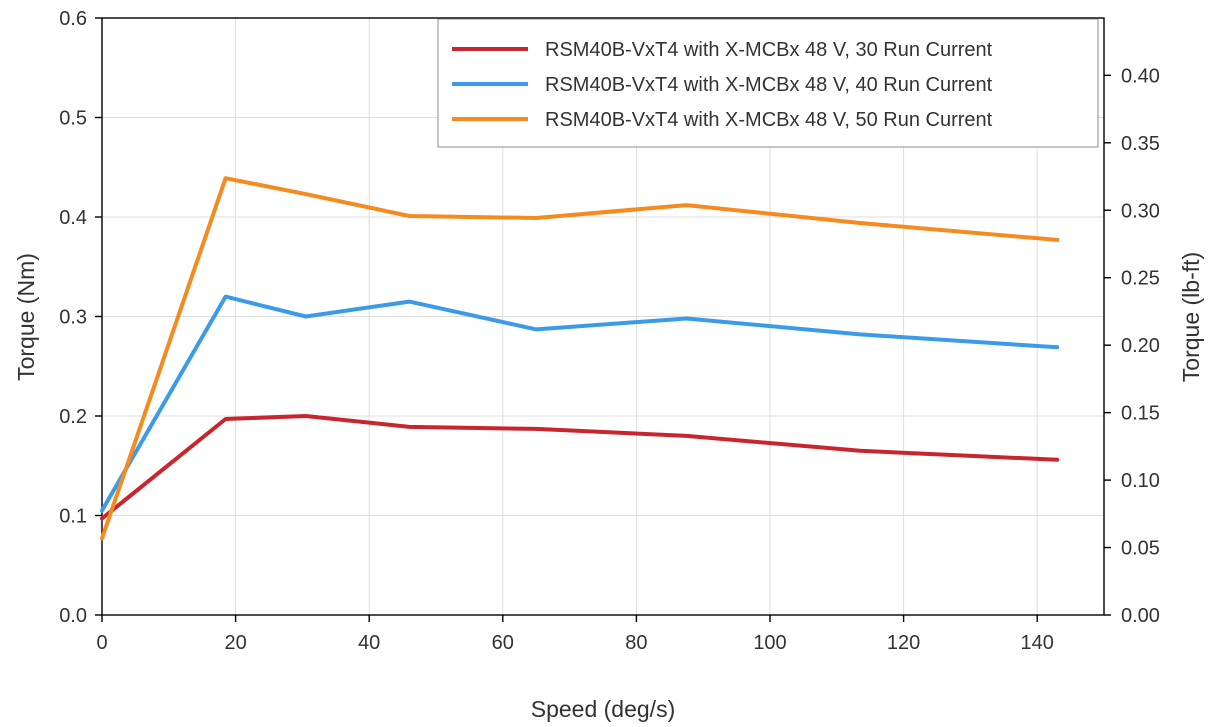 This screenshot has height=727, width=1213. What do you see at coordinates (26, 317) in the screenshot?
I see `y-axis-label: Torque (Nm)` at bounding box center [26, 317].